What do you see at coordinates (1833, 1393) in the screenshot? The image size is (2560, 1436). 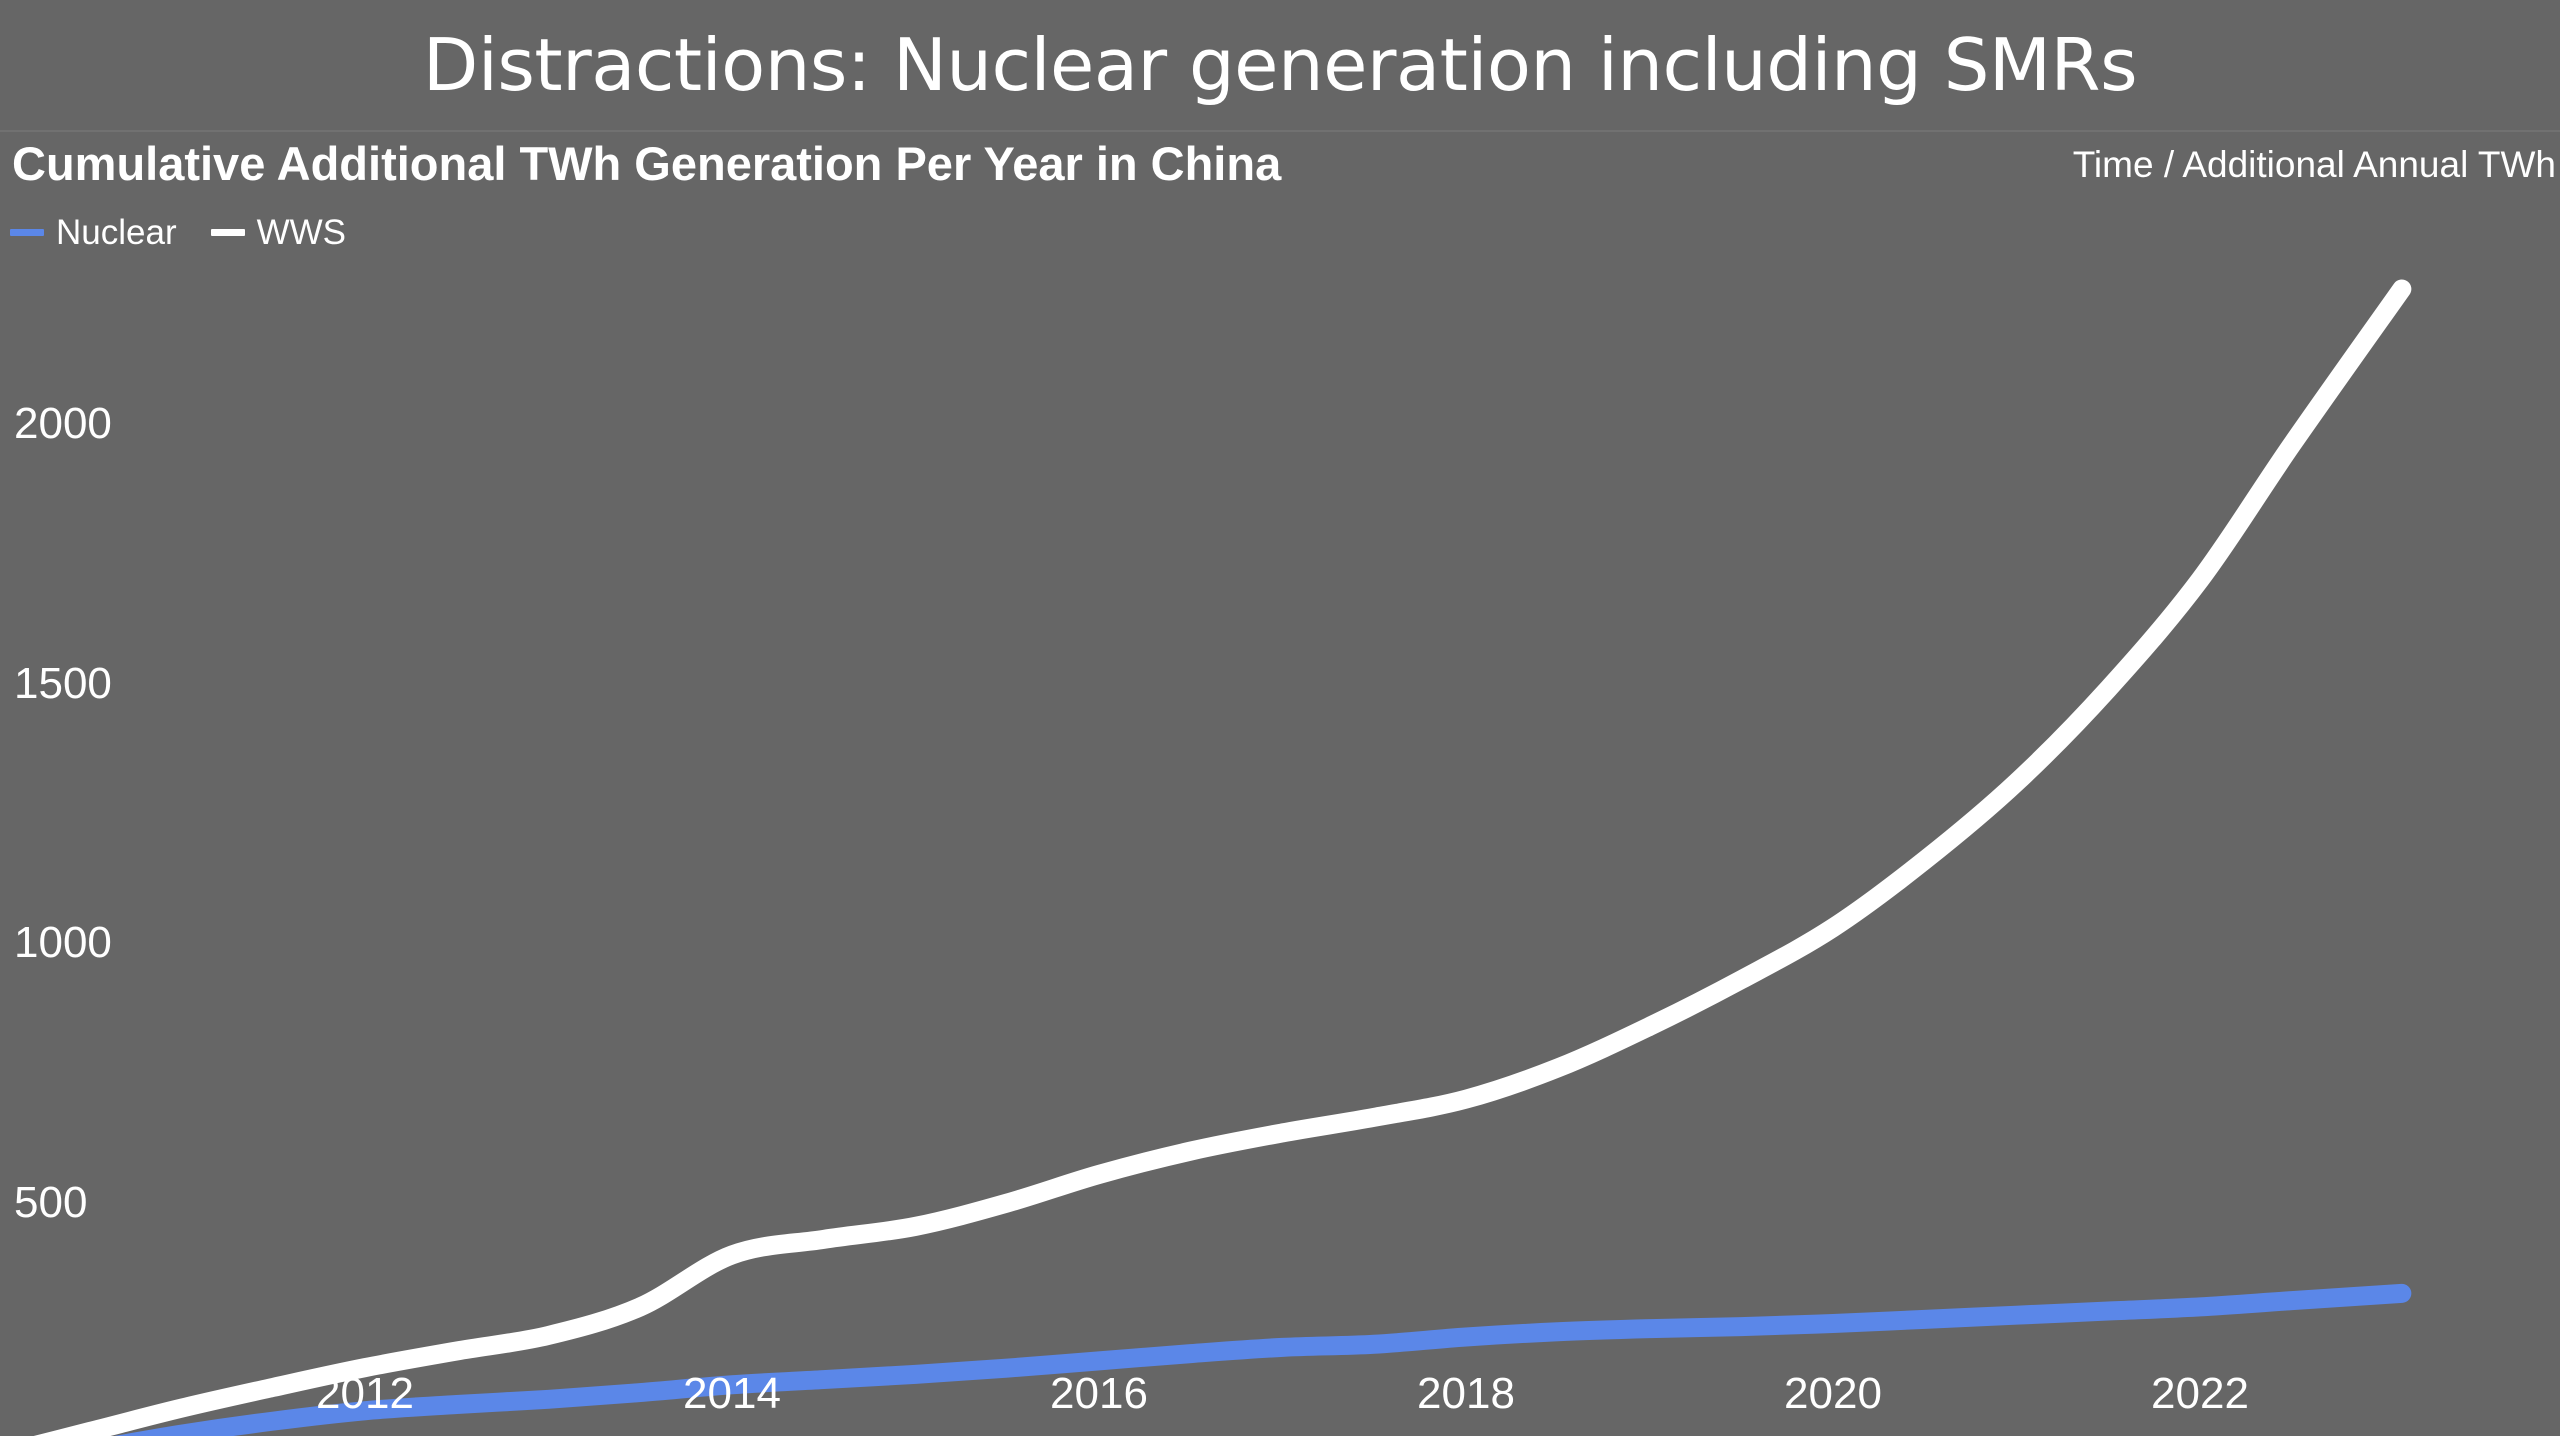 I see `x-axis-tick-2020: 2020` at bounding box center [1833, 1393].